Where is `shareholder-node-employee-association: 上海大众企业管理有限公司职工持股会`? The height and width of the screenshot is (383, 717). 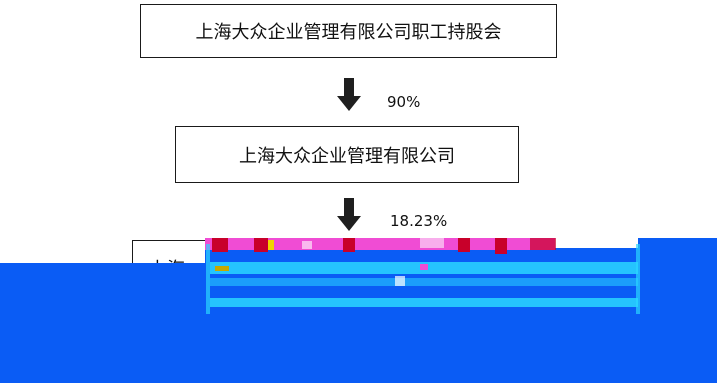
shareholder-node-employee-association: 上海大众企业管理有限公司职工持股会 is located at coordinates (348, 31).